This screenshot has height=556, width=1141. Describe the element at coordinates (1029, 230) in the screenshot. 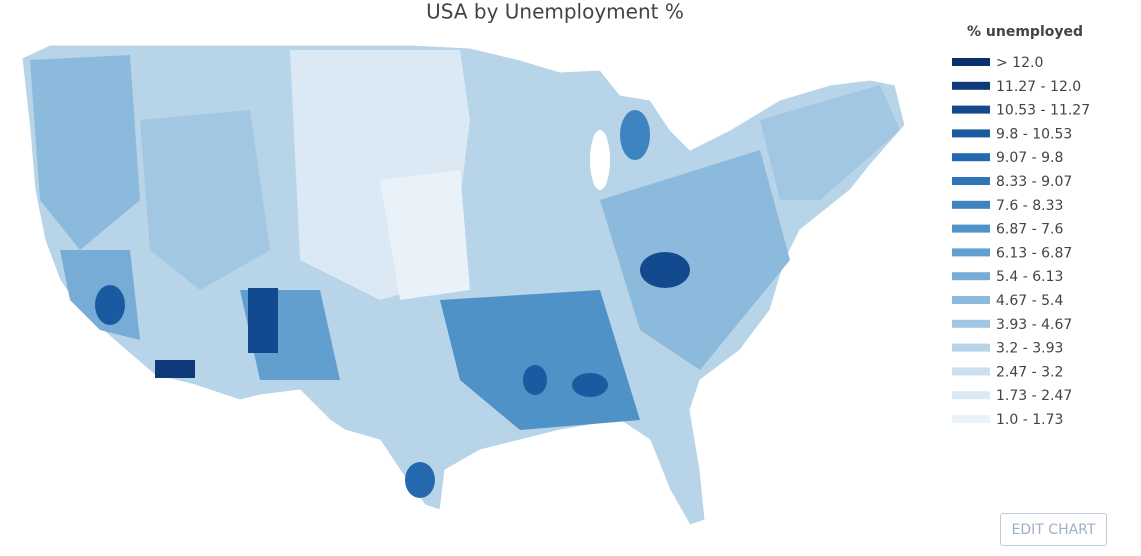

I see `legend-label: 6.87 - 7.6` at that location.